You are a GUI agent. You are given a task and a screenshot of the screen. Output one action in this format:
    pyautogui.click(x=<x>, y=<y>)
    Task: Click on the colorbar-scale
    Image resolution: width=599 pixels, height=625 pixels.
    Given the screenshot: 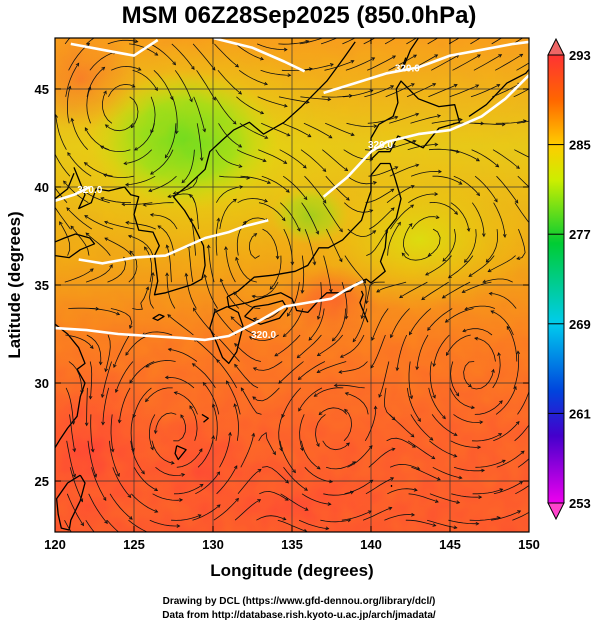 What is the action you would take?
    pyautogui.click(x=556, y=279)
    